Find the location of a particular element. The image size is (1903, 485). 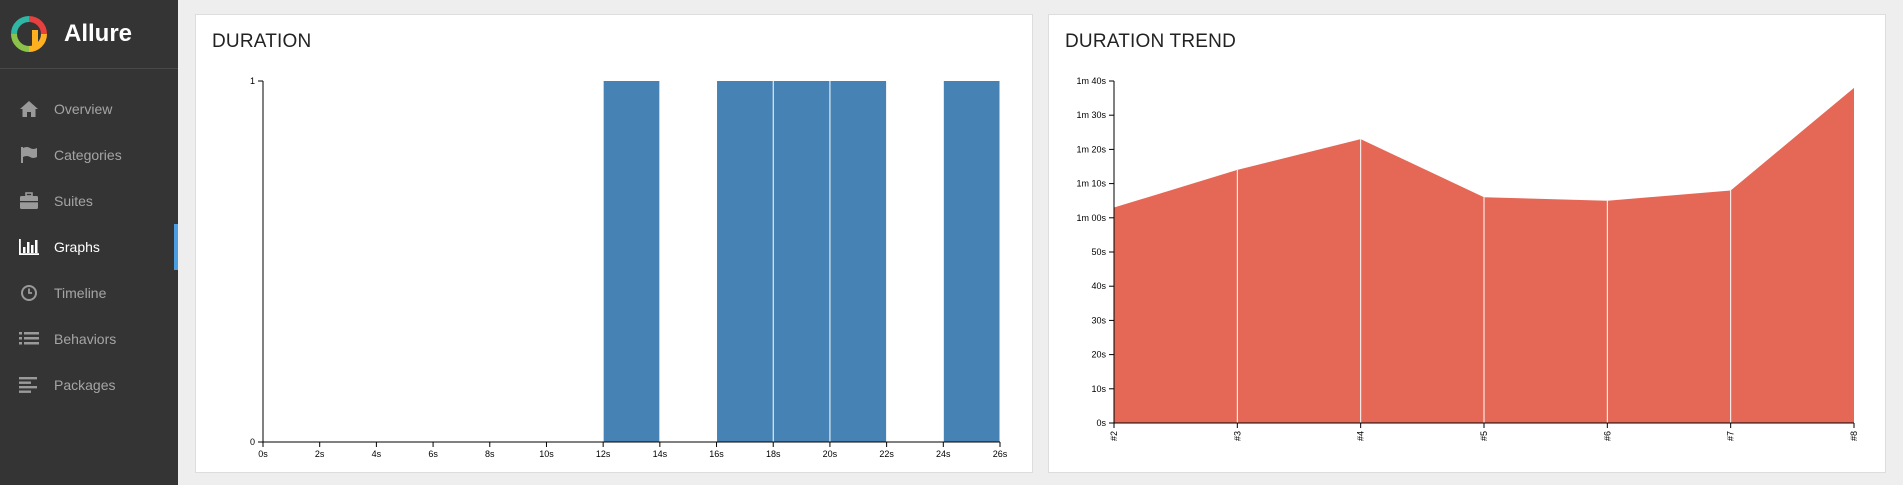

brand-name: Allure is located at coordinates (98, 33).